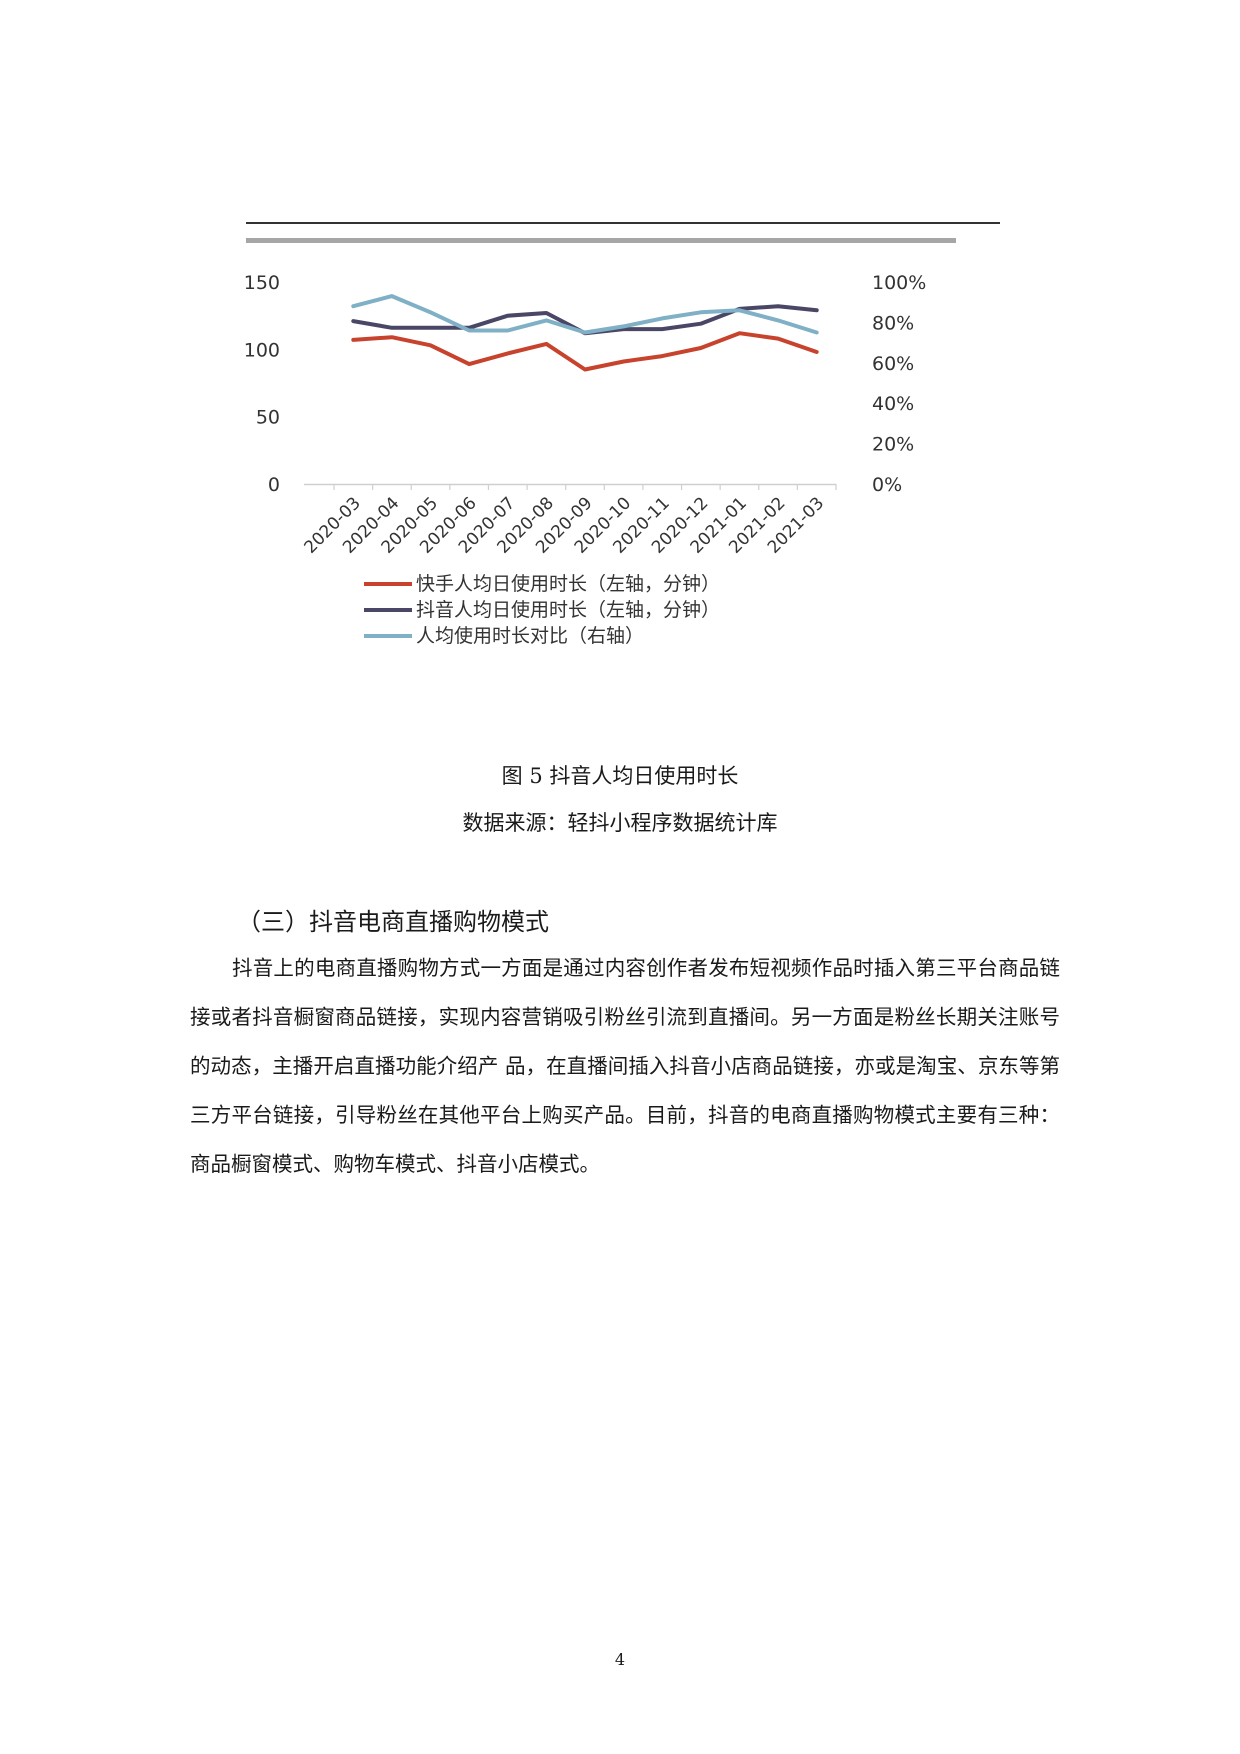 Image resolution: width=1240 pixels, height=1754 pixels. I want to click on section-heading: （三）抖音电商直播购物模式, so click(393, 922).